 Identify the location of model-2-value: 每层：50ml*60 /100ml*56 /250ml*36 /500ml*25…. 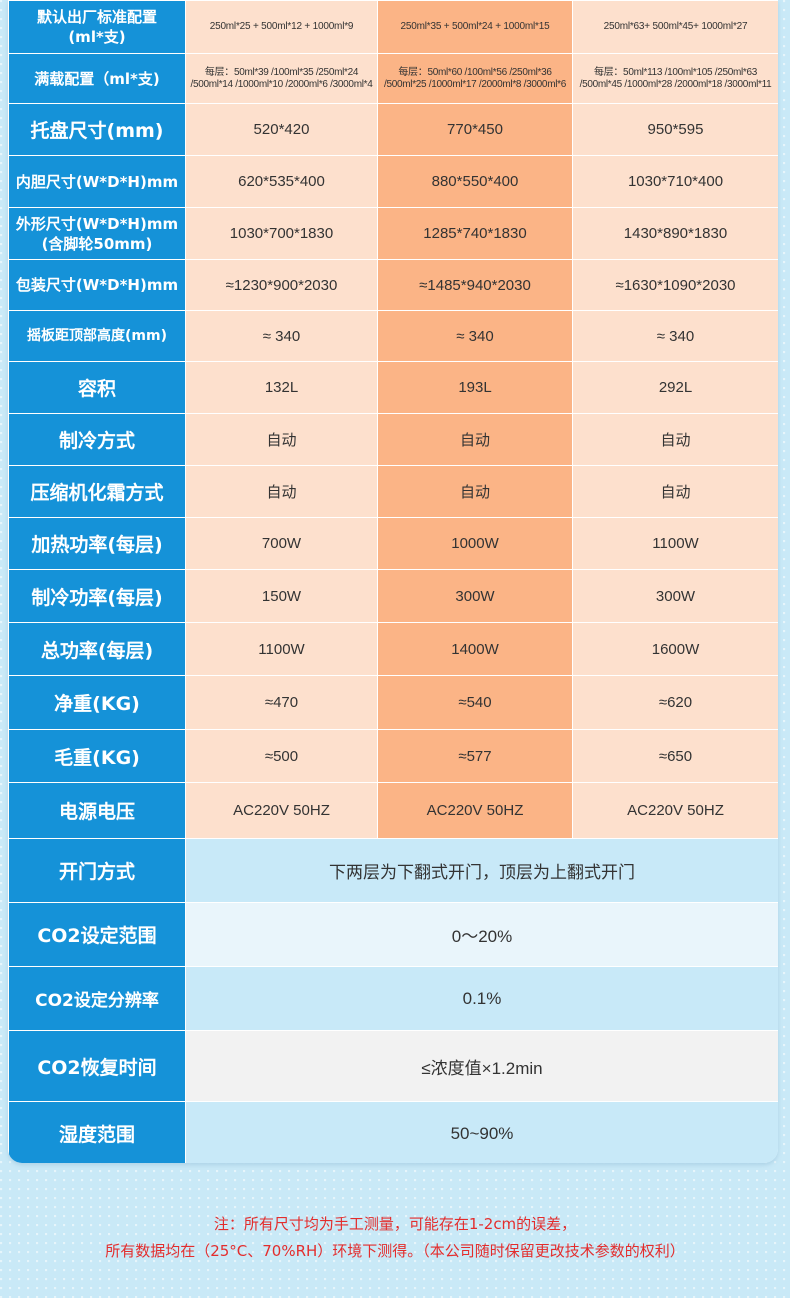
(475, 78).